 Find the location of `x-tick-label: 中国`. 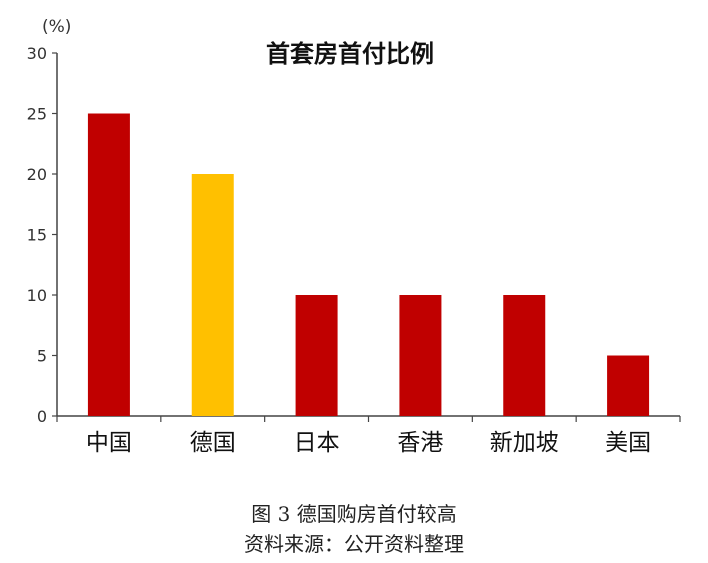

x-tick-label: 中国 is located at coordinates (109, 443).